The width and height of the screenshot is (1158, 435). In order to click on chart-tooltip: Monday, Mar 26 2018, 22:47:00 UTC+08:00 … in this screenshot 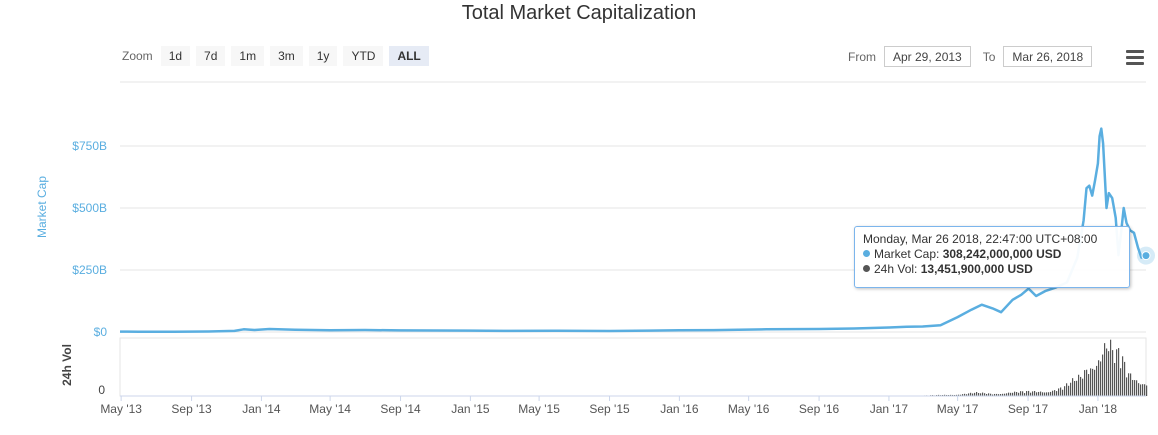, I will do `click(992, 257)`.